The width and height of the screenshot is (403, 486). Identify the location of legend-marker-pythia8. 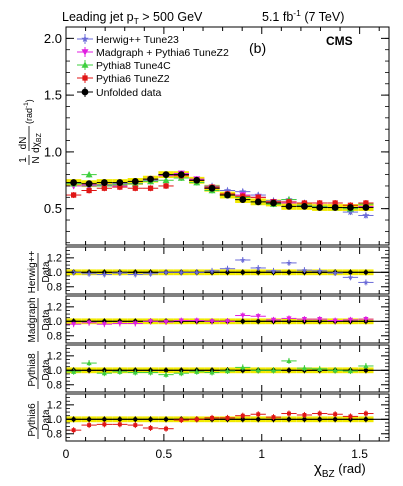
(85, 64).